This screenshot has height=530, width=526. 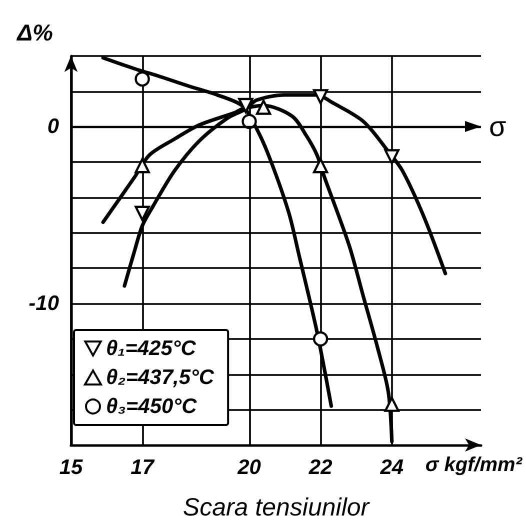 I want to click on y-tick-label: -10, so click(x=44, y=304).